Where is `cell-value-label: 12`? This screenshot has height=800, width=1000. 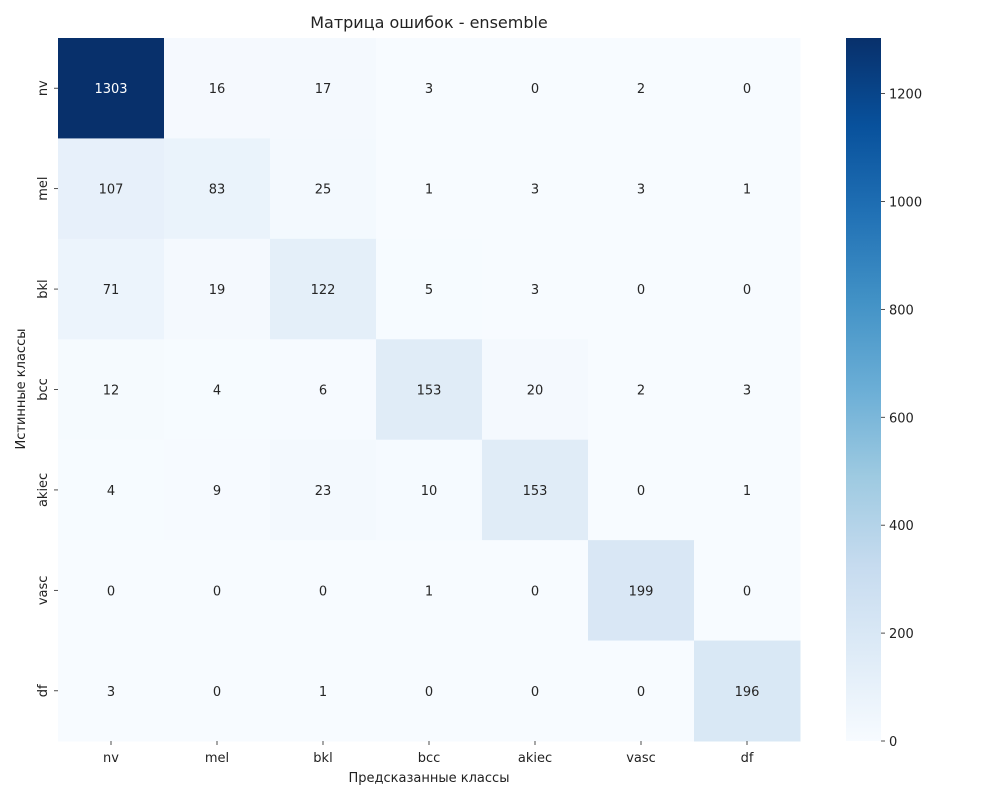
cell-value-label: 12 is located at coordinates (111, 391).